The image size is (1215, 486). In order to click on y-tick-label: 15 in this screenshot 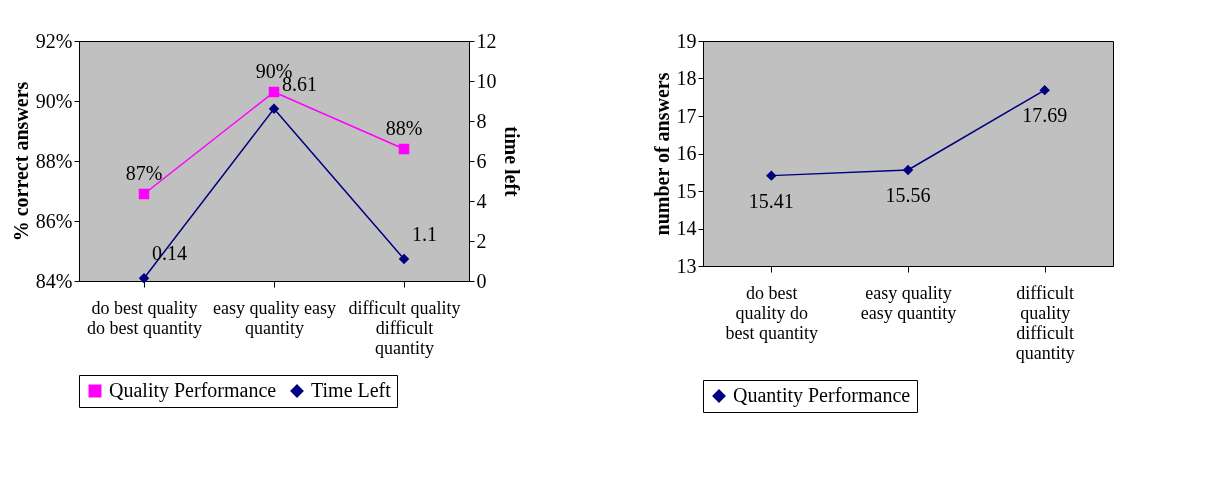, I will do `click(686, 190)`.